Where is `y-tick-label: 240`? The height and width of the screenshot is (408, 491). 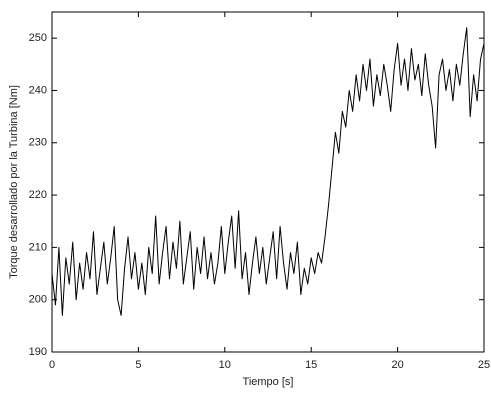
y-tick-label: 240 is located at coordinates (38, 90).